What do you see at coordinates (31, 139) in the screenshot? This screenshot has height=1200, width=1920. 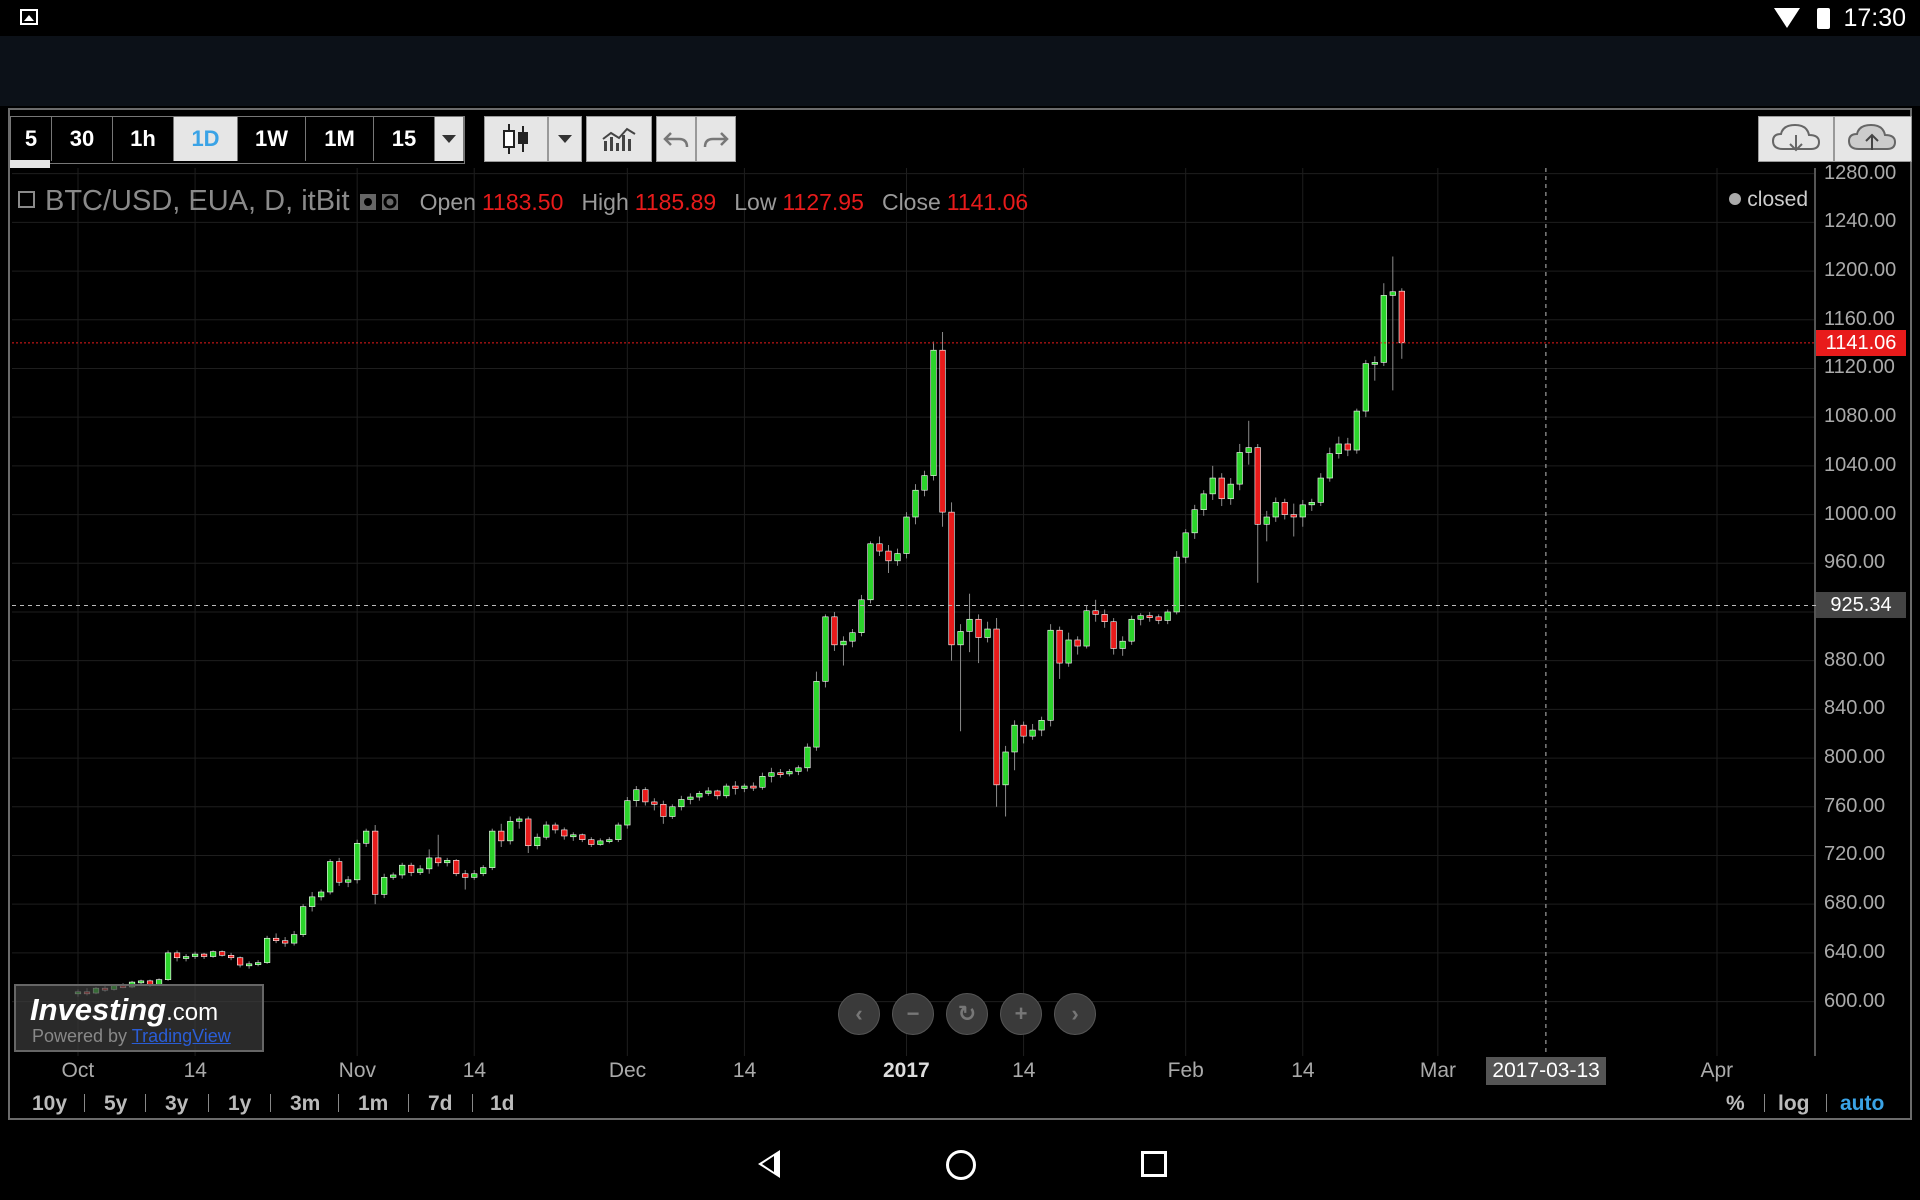 I see `timeframe-5: 5` at bounding box center [31, 139].